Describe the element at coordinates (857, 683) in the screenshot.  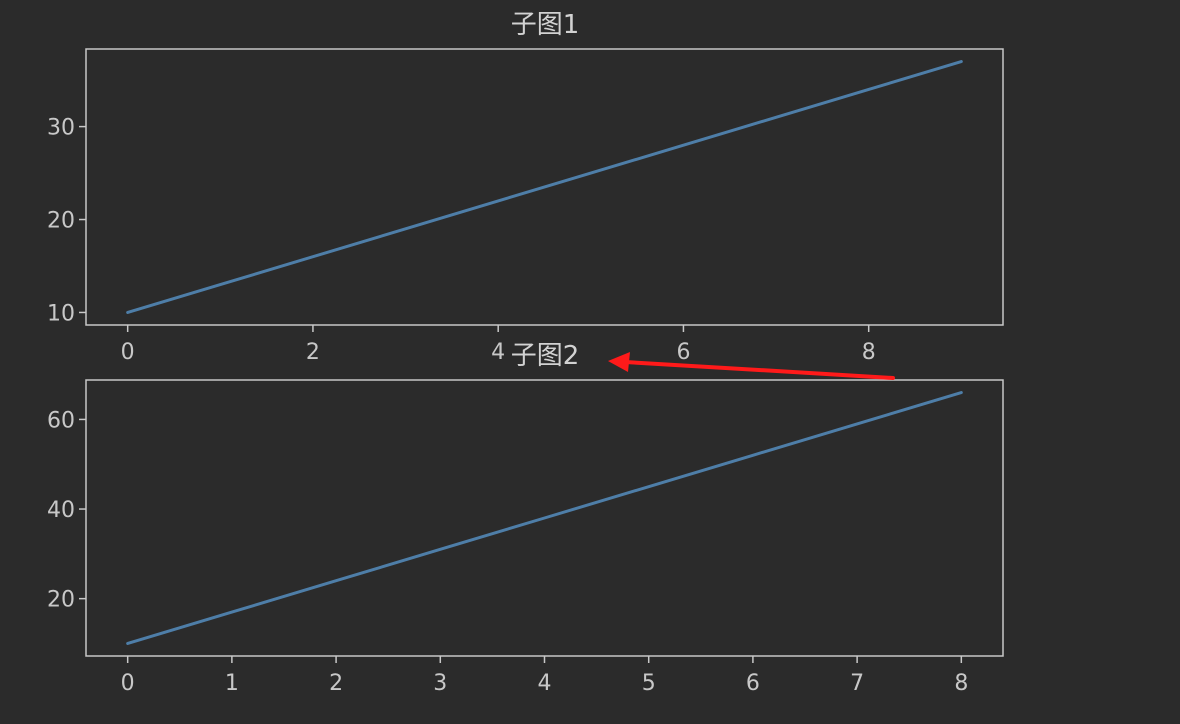
I see `chart-2-xtick-label: 7` at that location.